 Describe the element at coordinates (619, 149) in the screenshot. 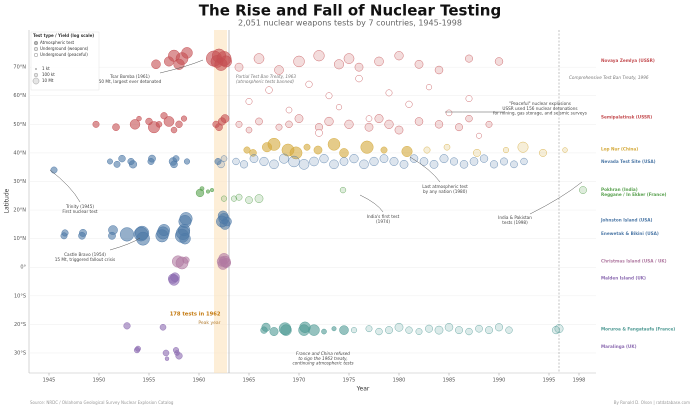

I see `site-label: Lop Nur (China)` at that location.